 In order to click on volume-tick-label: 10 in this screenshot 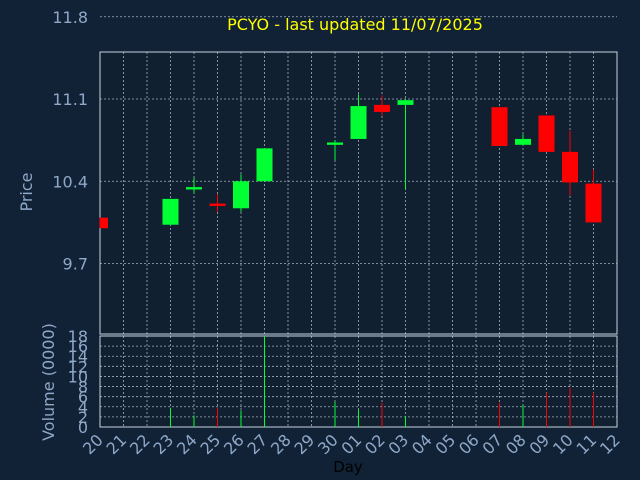, I will do `click(78, 376)`.